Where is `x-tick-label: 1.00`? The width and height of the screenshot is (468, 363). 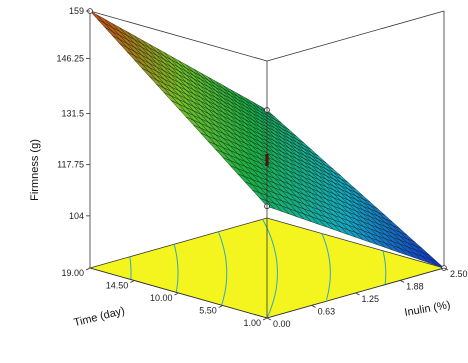
x-tick-label: 1.00 is located at coordinates (252, 323).